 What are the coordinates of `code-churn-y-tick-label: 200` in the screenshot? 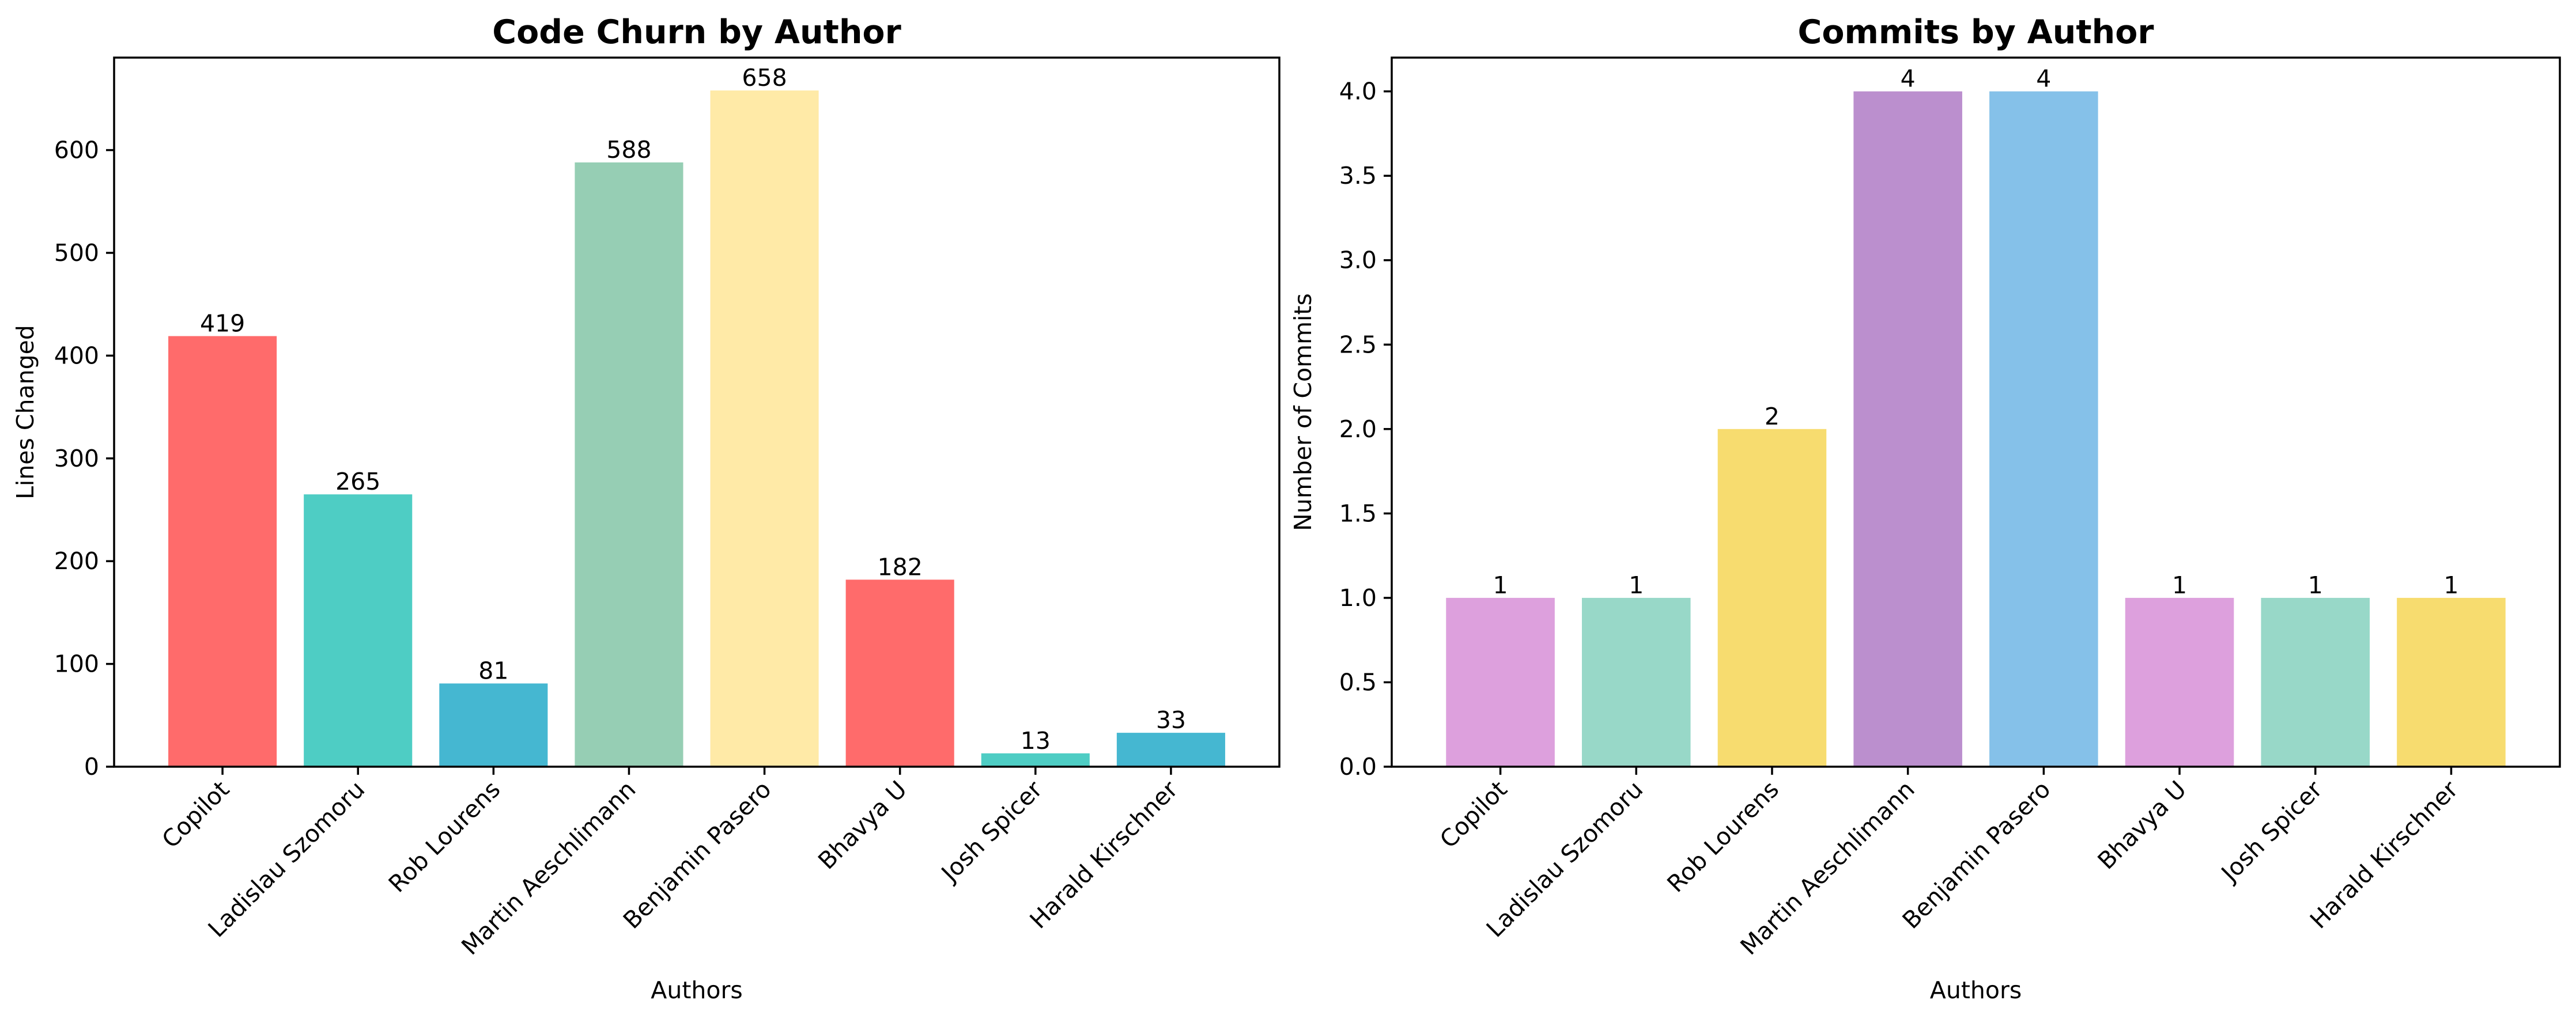 It's located at (76, 561).